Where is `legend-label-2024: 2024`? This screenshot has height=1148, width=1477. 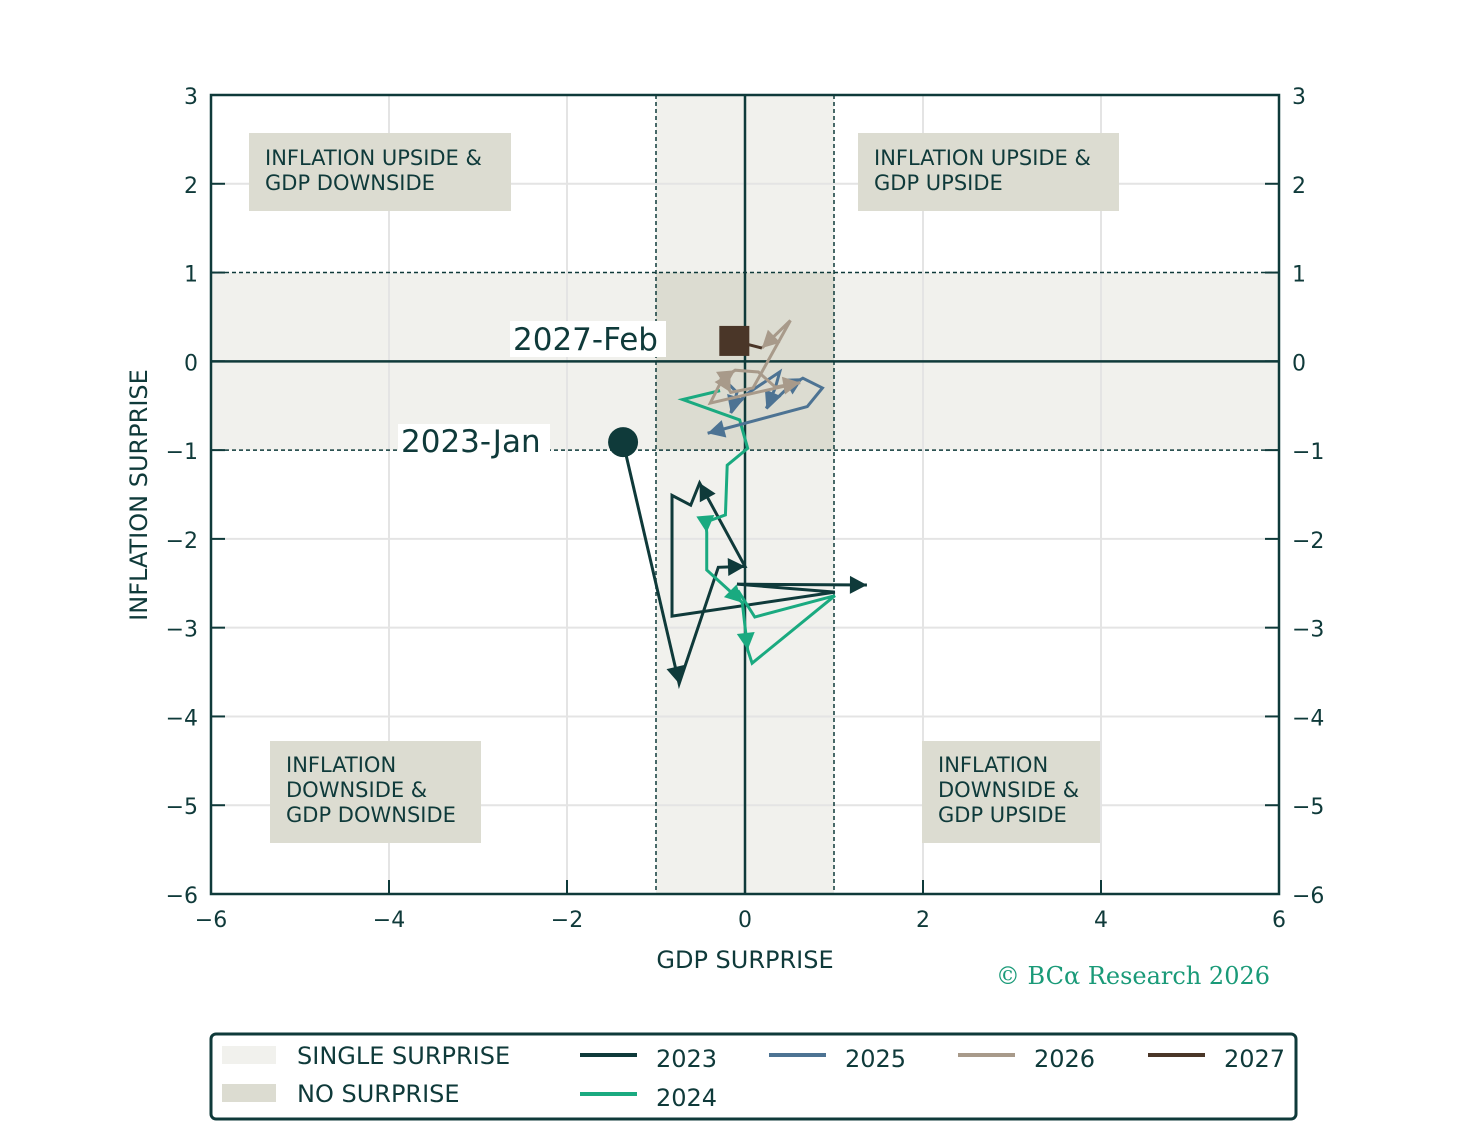 legend-label-2024: 2024 is located at coordinates (686, 1098).